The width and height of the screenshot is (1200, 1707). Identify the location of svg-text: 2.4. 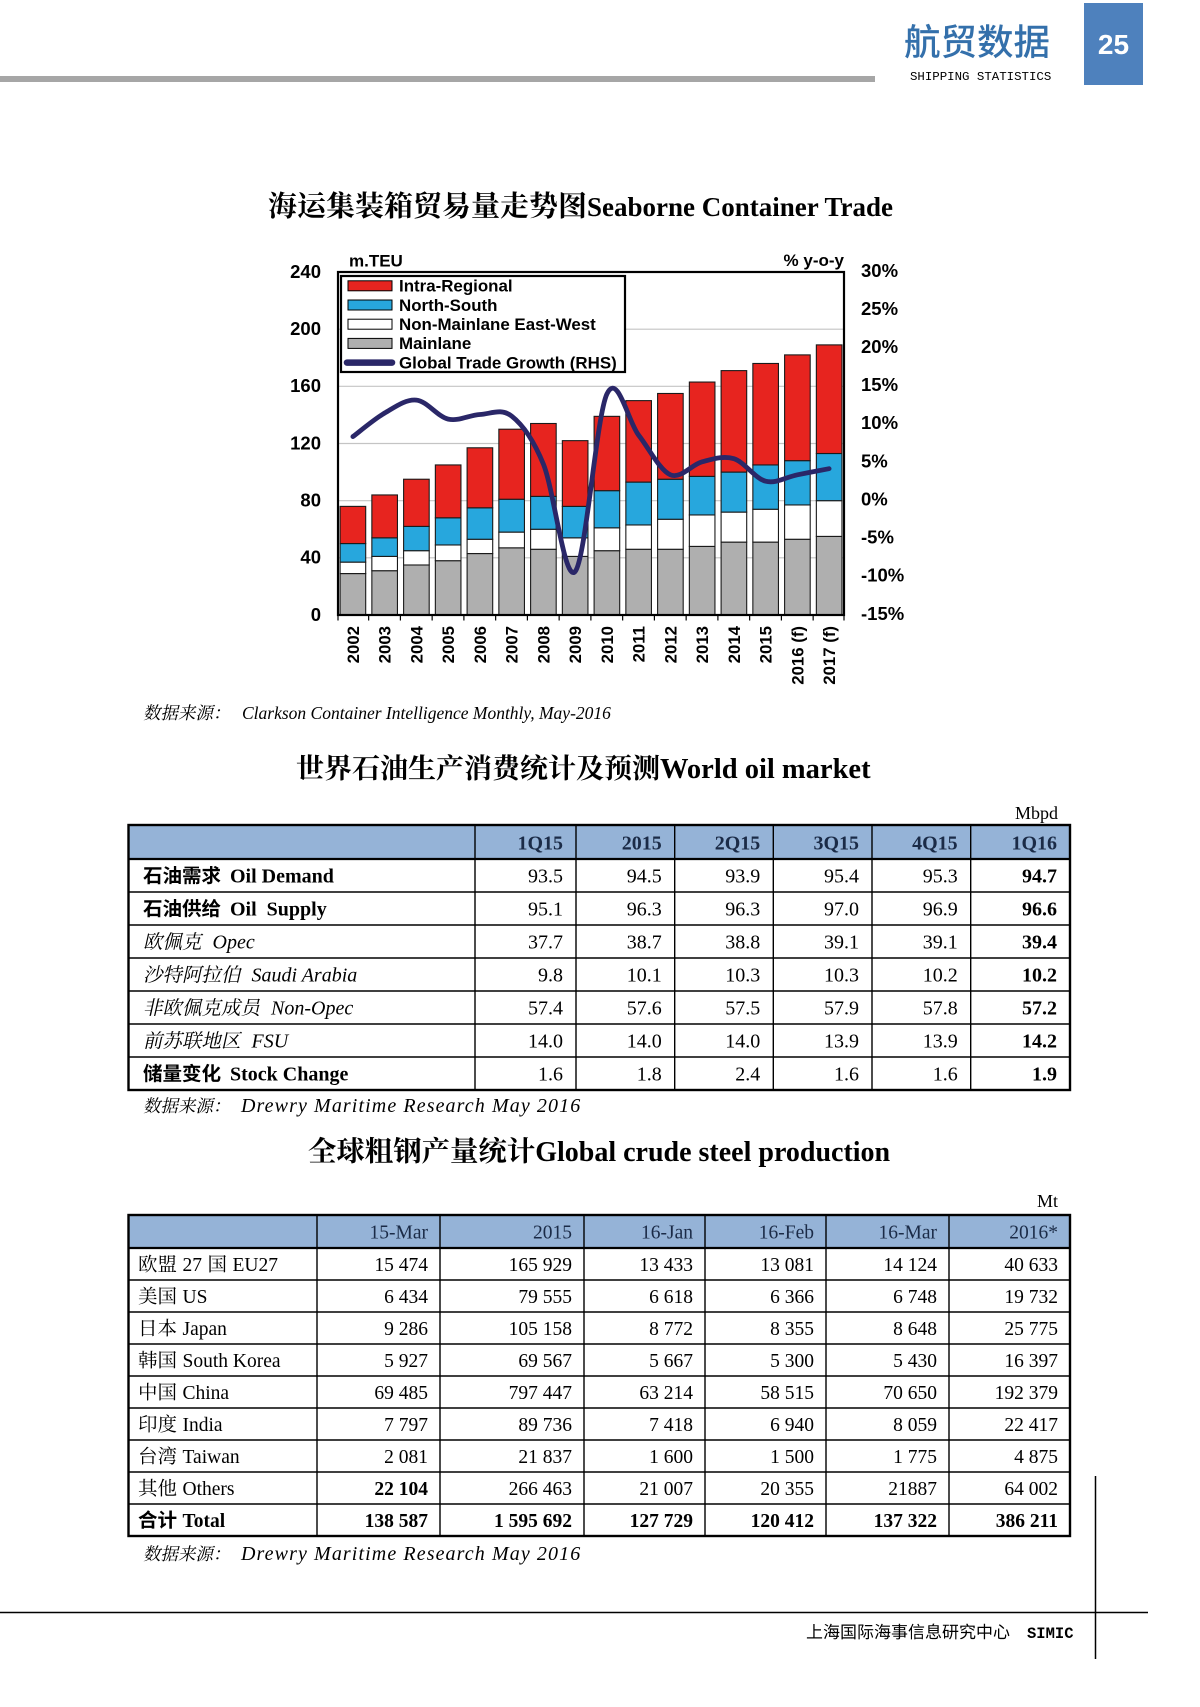
(747, 1075).